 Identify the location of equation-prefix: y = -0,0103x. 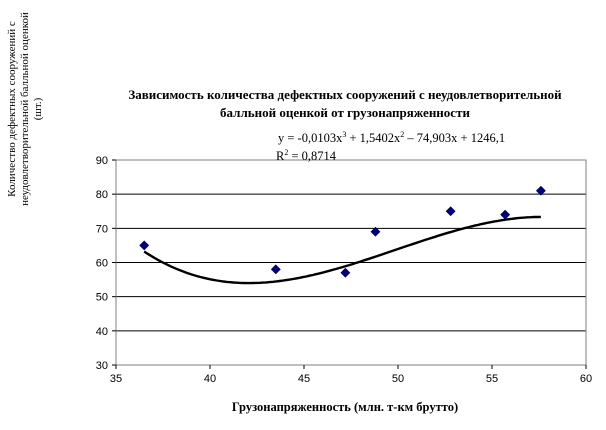
(310, 138).